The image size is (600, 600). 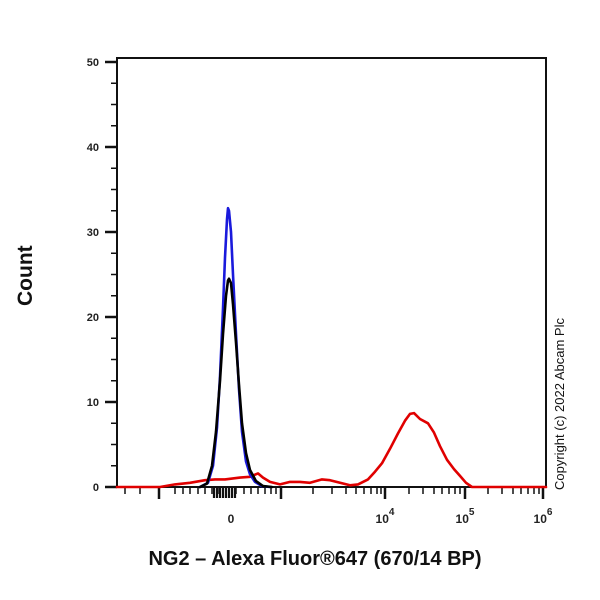 What do you see at coordinates (338, 506) in the screenshot?
I see `x-axis: 0 10⁴ 10⁵ 10⁶` at bounding box center [338, 506].